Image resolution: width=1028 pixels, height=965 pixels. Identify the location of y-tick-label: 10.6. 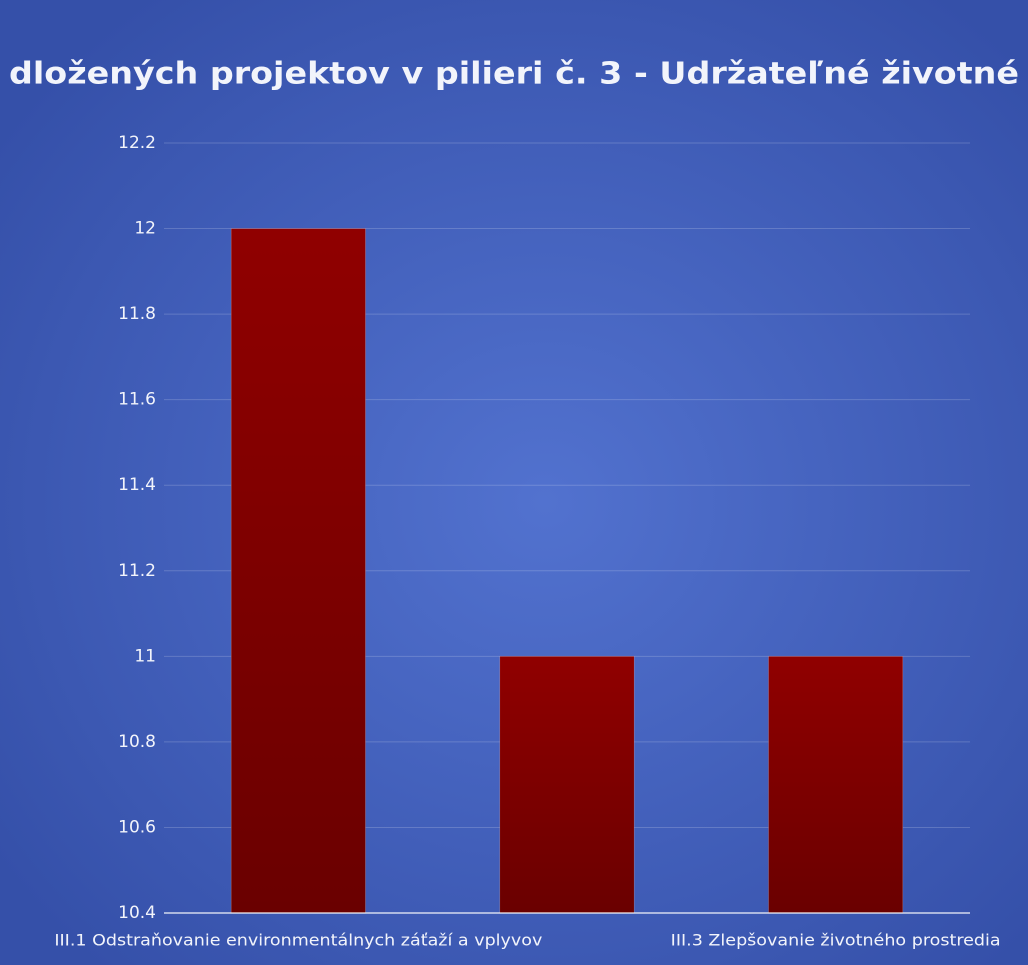
(137, 827).